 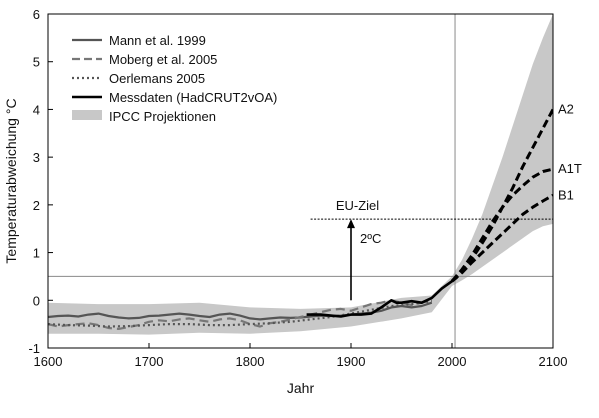 I want to click on legend-label: IPCC Projektionen, so click(x=162, y=116).